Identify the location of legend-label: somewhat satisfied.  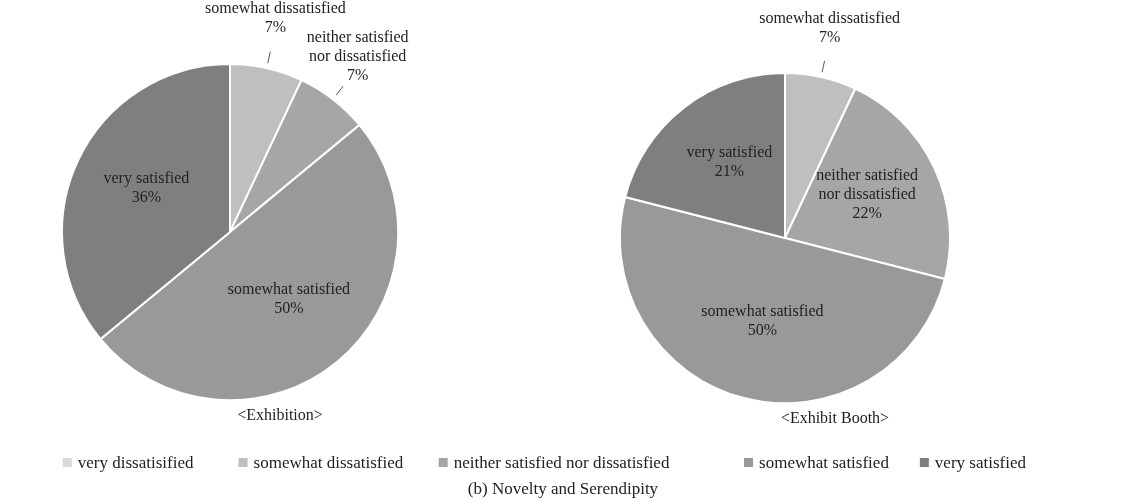
(824, 462).